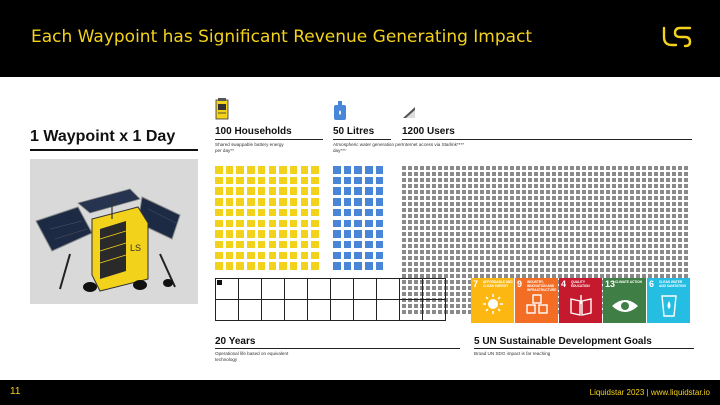  I want to click on sdg-label: AFFORDABLE AND CLEAN ENERGY, so click(498, 284).